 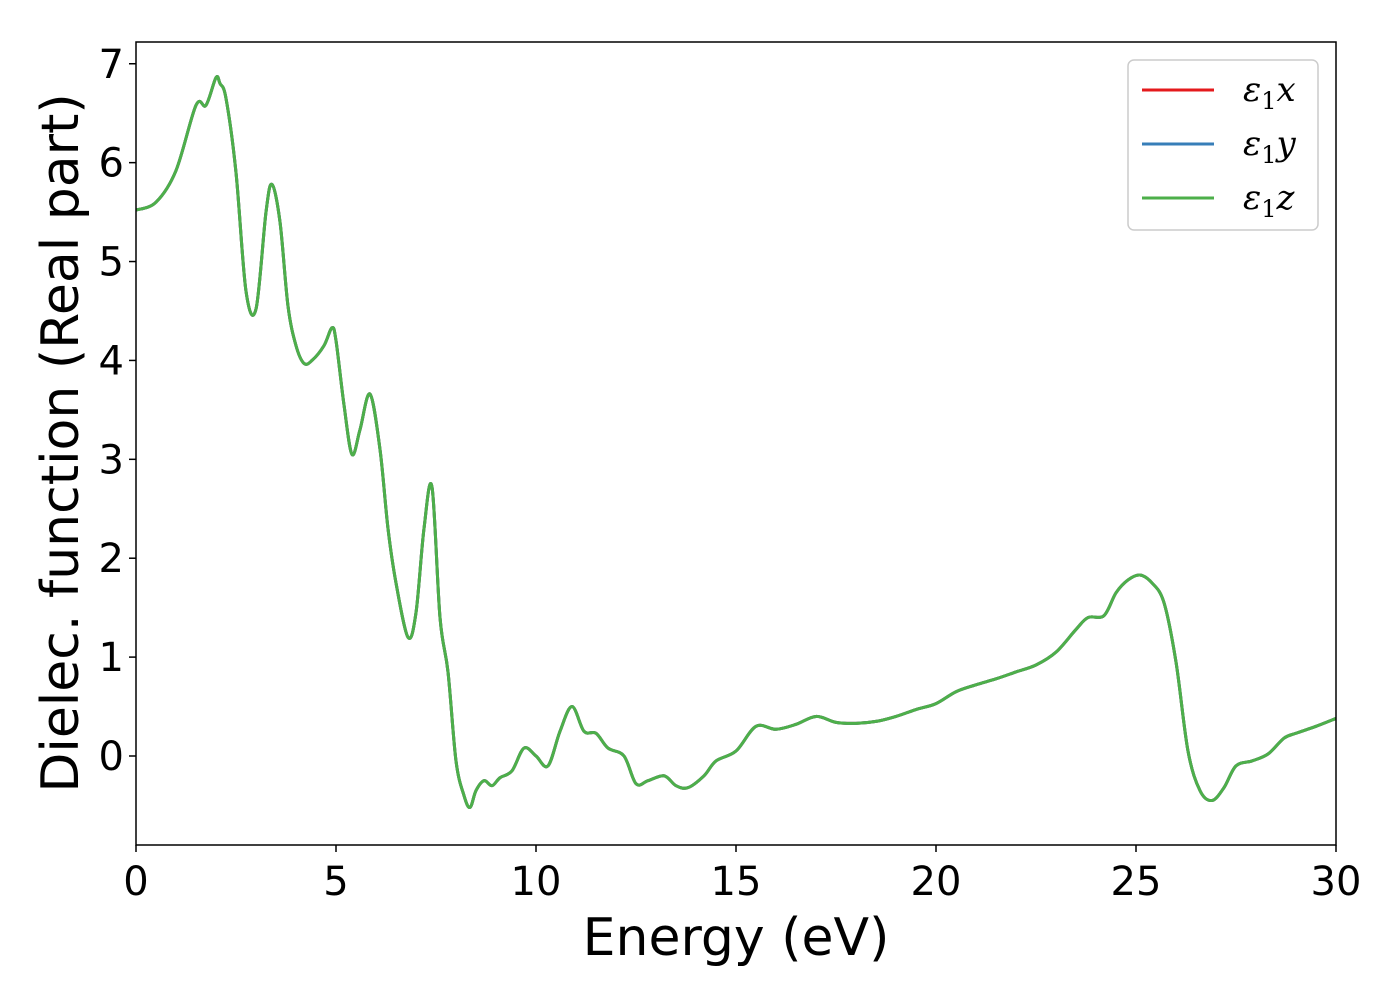 I want to click on legend-box, so click(x=1223, y=145).